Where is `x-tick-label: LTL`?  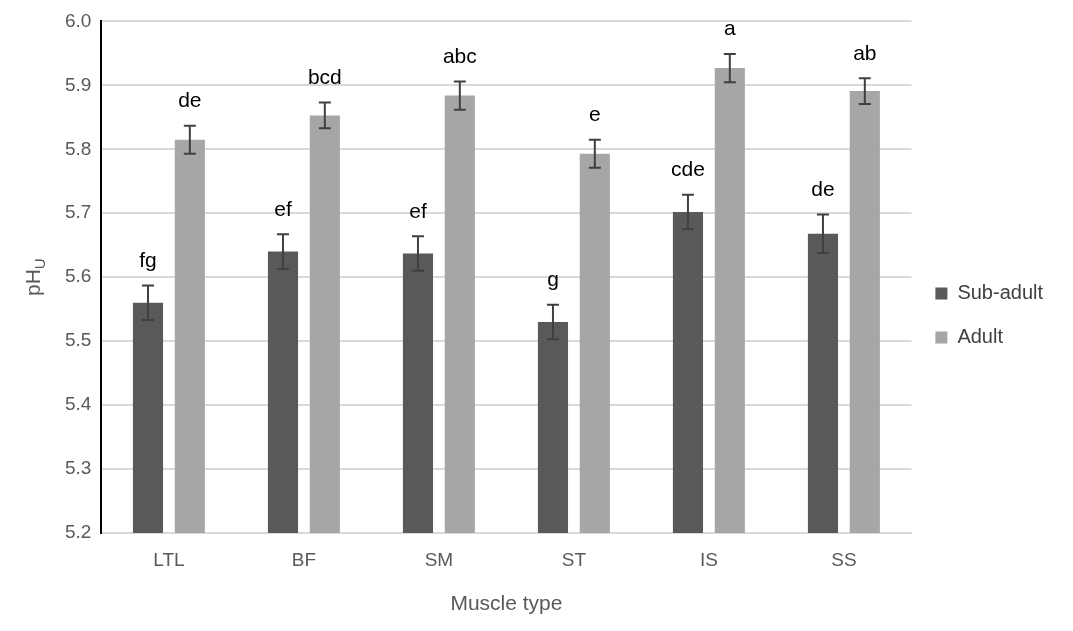 x-tick-label: LTL is located at coordinates (169, 559).